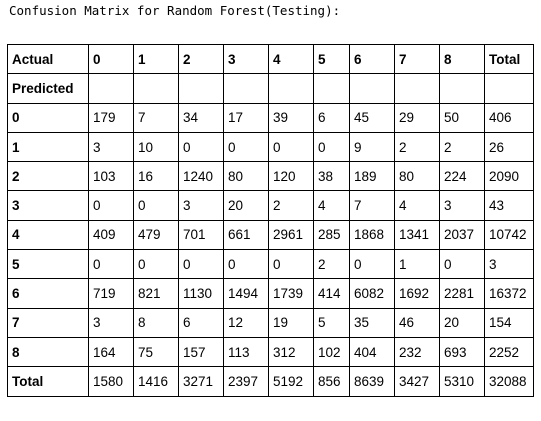 The height and width of the screenshot is (421, 541). I want to click on table-cell: 75, so click(156, 352).